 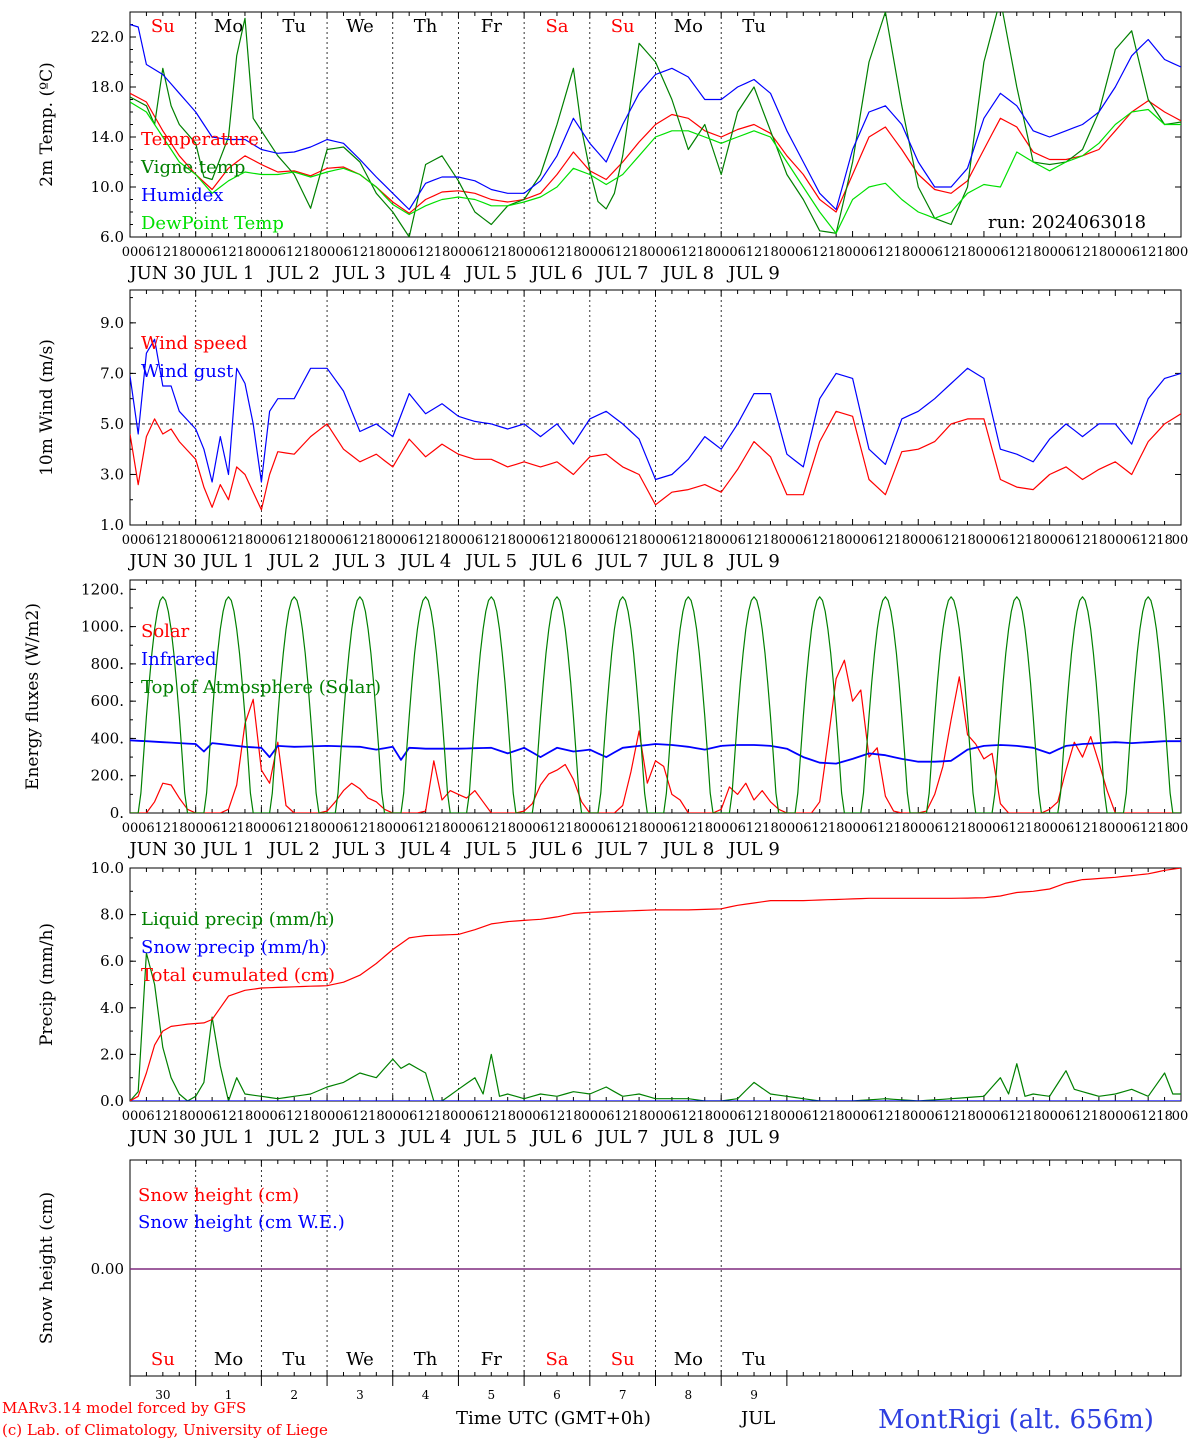 What do you see at coordinates (112, 1054) in the screenshot?
I see `y-tick-label: 2.0` at bounding box center [112, 1054].